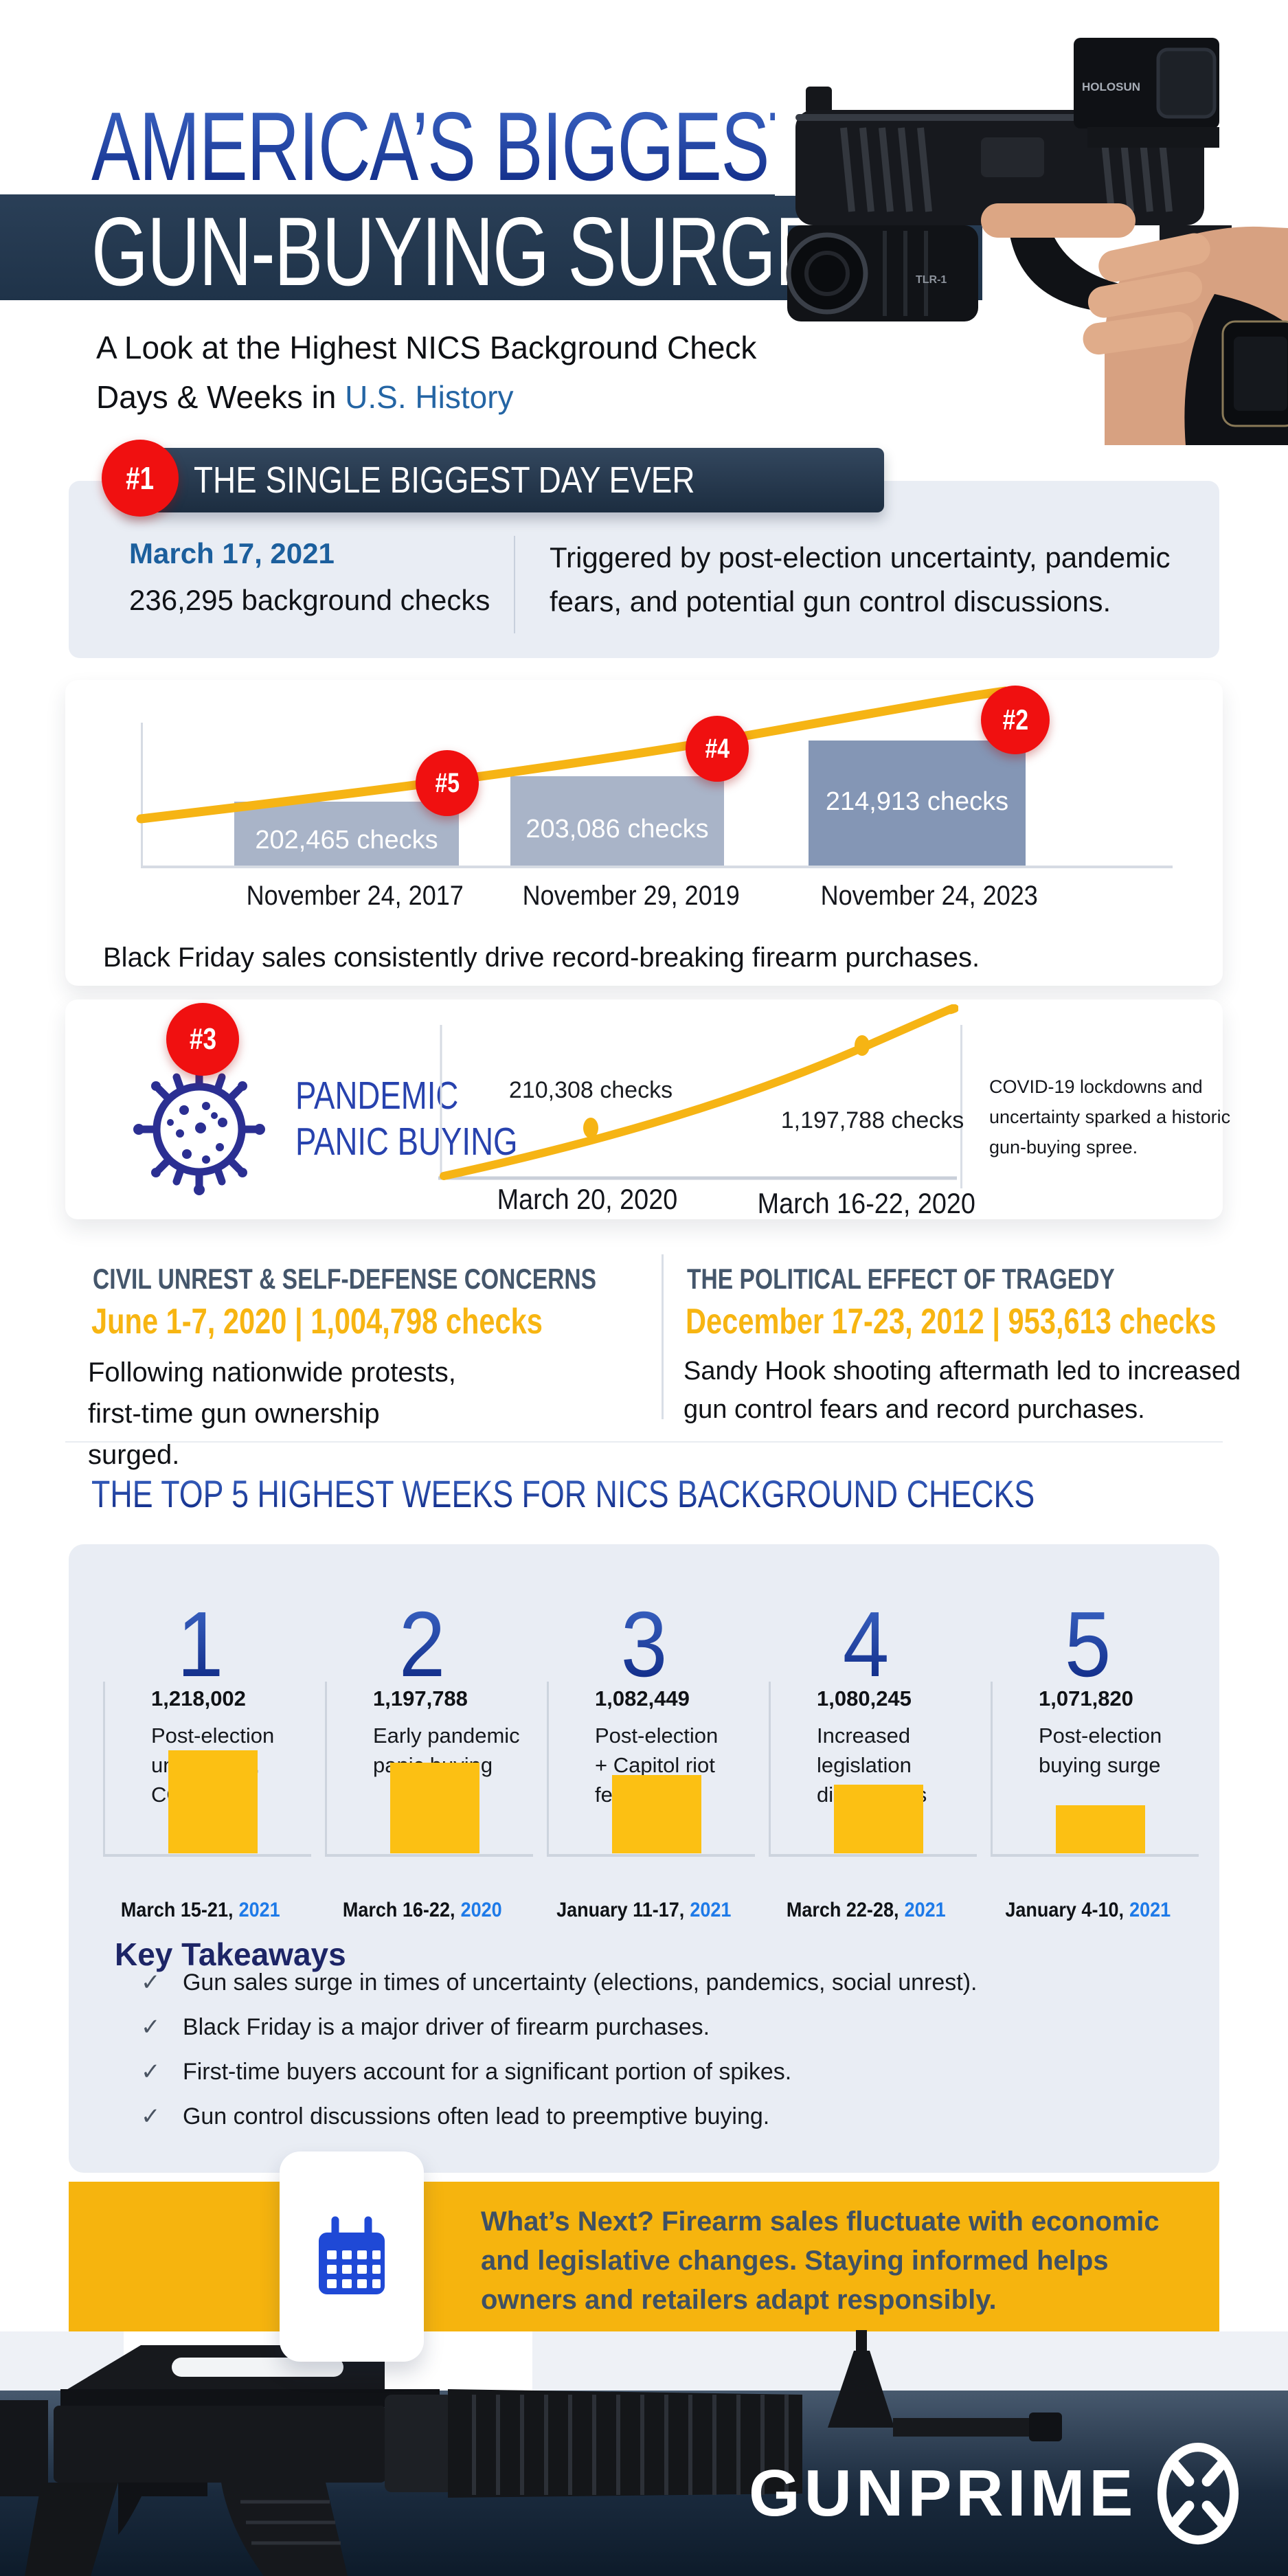 This screenshot has width=1288, height=2576. I want to click on top5-rank-4: 4, so click(866, 1644).